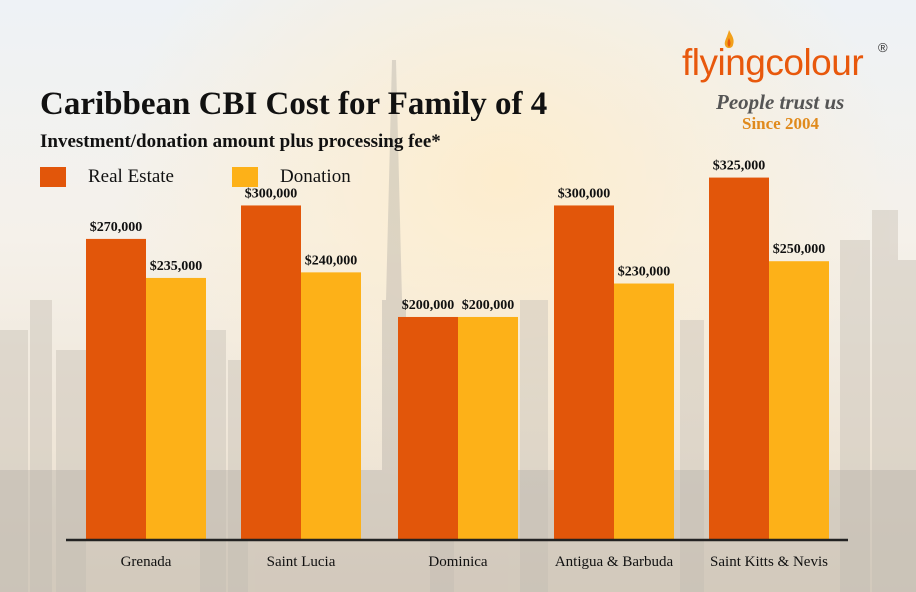 The height and width of the screenshot is (592, 916). Describe the element at coordinates (457, 562) in the screenshot. I see `x-tick-label: Dominica` at that location.